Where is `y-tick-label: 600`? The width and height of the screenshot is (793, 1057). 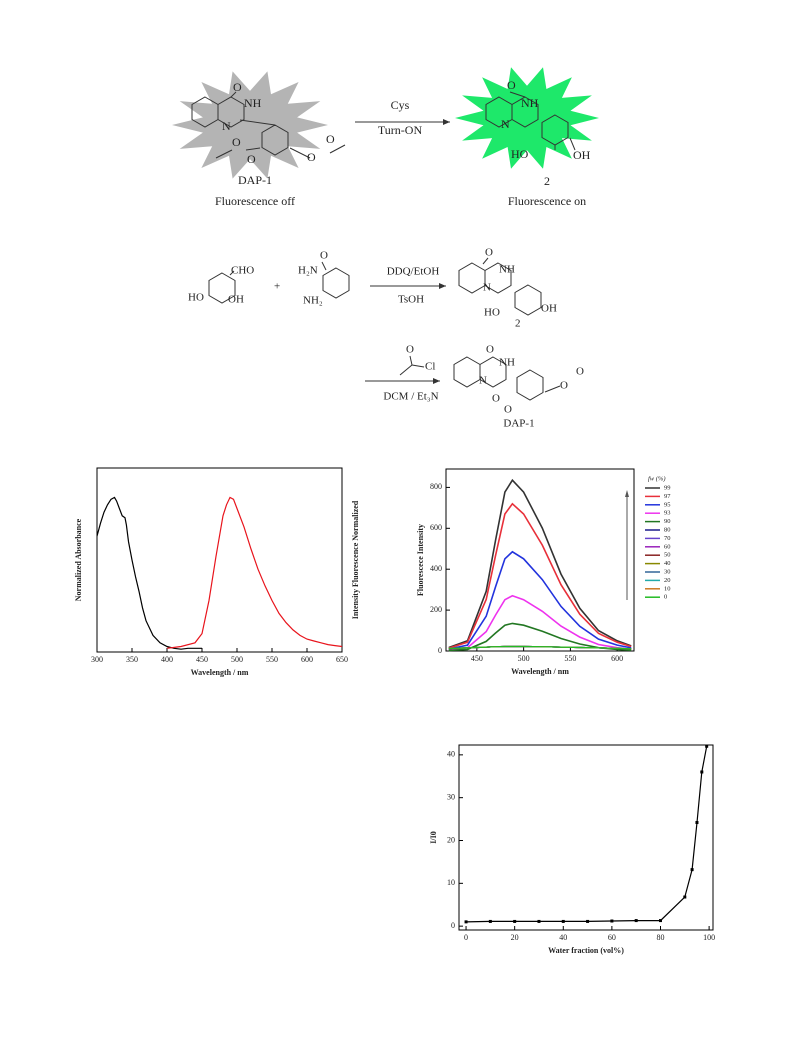
y-tick-label: 600 is located at coordinates (436, 527).